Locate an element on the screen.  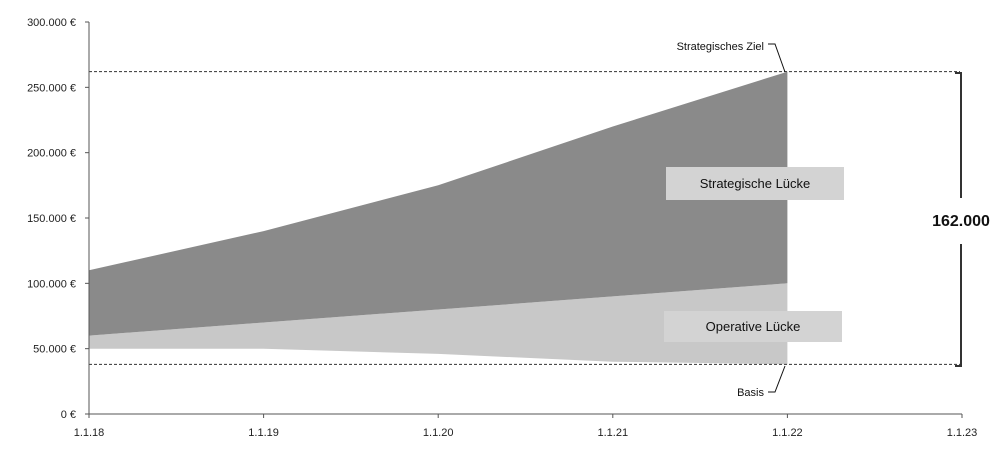
x-tick-label: 1.1.18 is located at coordinates (89, 433).